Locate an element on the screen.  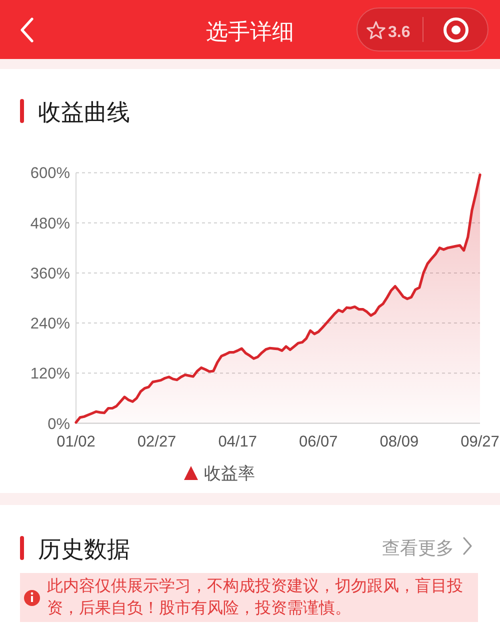
text: 此内容仅供展示学习，不构成投资建议，切勿跟风，盲目投资，后果自负！股市有风险，投资需谨慎。 is located at coordinates (255, 597).